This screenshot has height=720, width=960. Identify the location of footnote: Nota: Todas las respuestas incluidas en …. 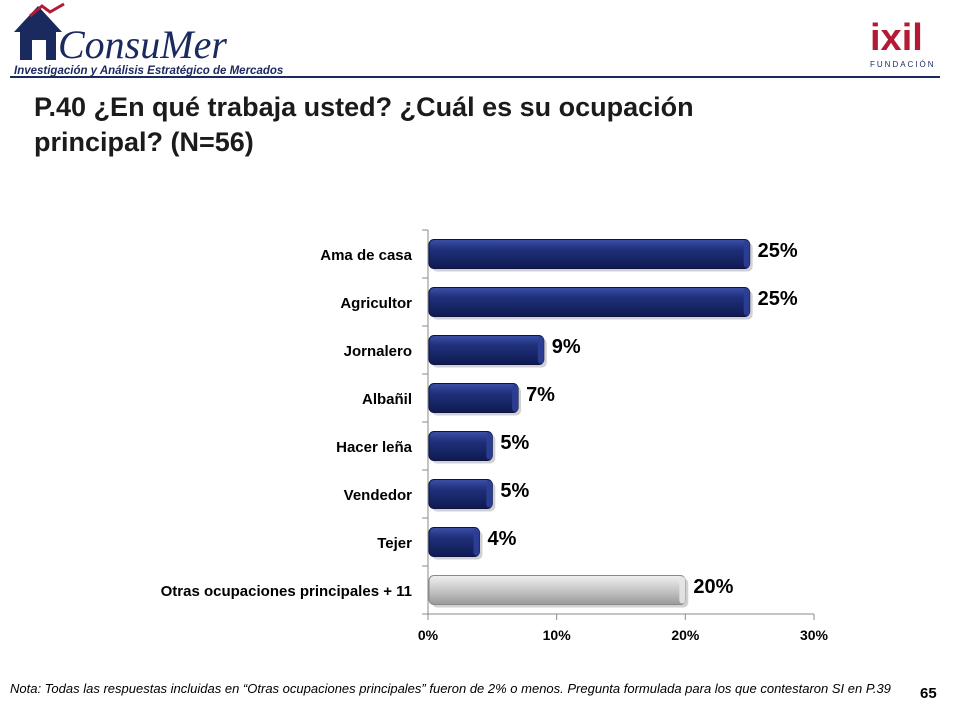
(450, 688).